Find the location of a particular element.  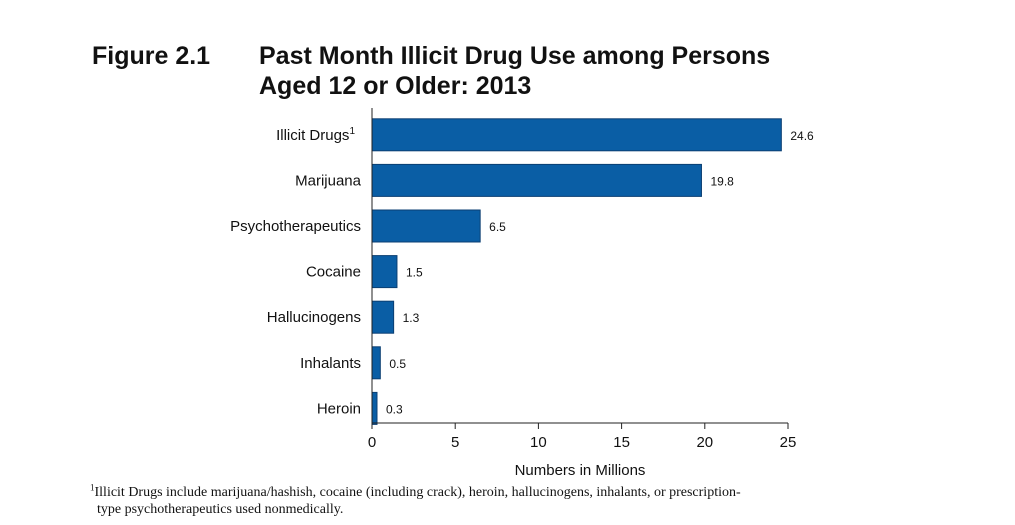

category-label: Hallucinogens is located at coordinates (314, 317).